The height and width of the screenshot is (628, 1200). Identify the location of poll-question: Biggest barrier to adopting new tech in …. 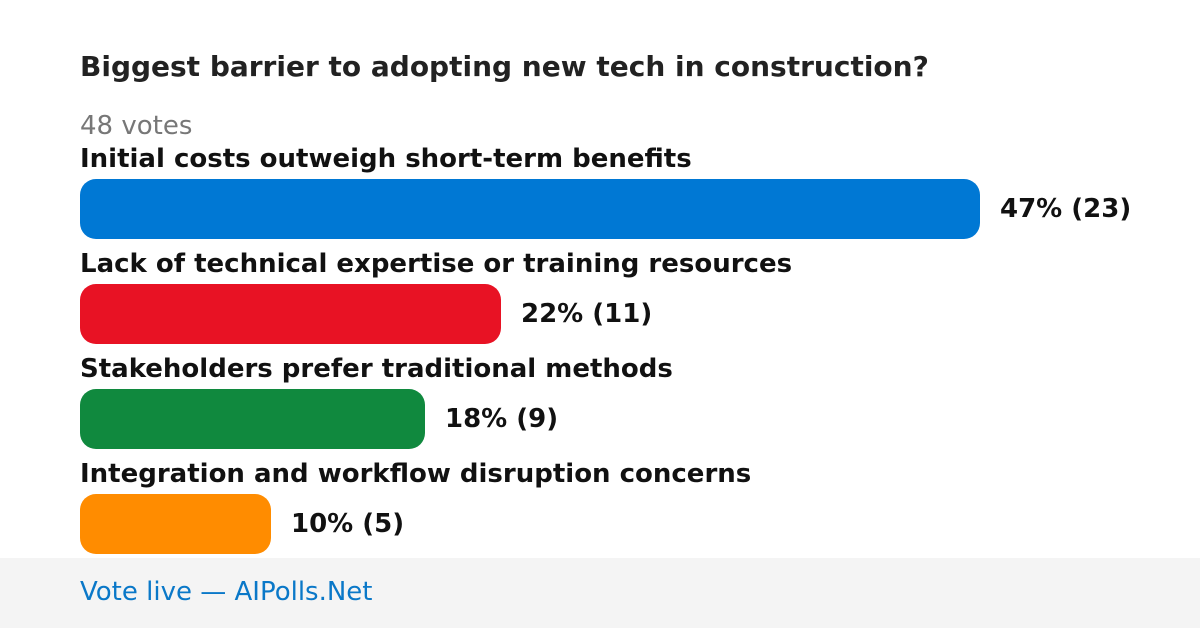
(504, 66).